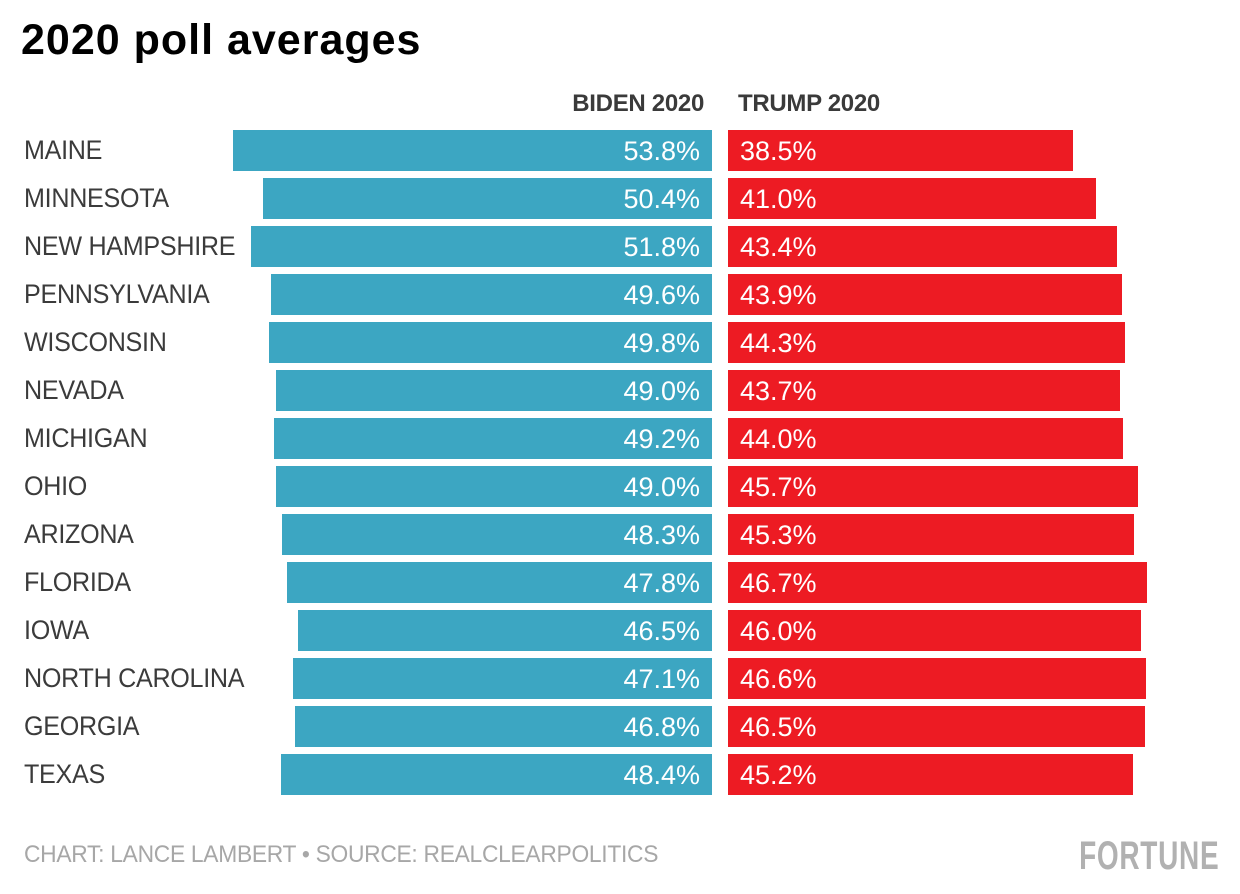  I want to click on chart-row: NORTH CAROLINA 47.1% 46.6%, so click(620, 678).